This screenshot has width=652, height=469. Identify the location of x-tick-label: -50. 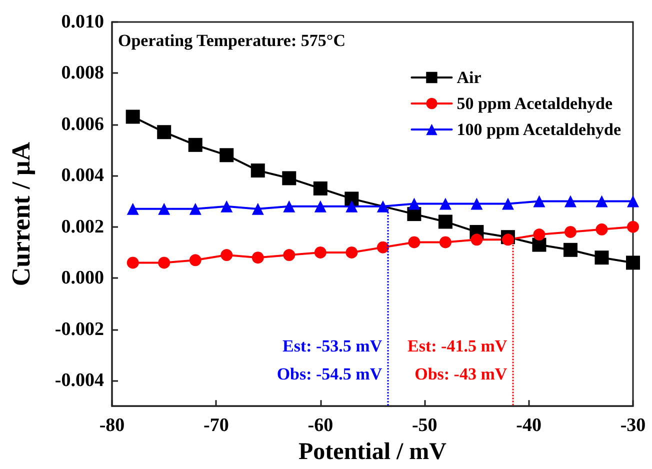
(425, 425).